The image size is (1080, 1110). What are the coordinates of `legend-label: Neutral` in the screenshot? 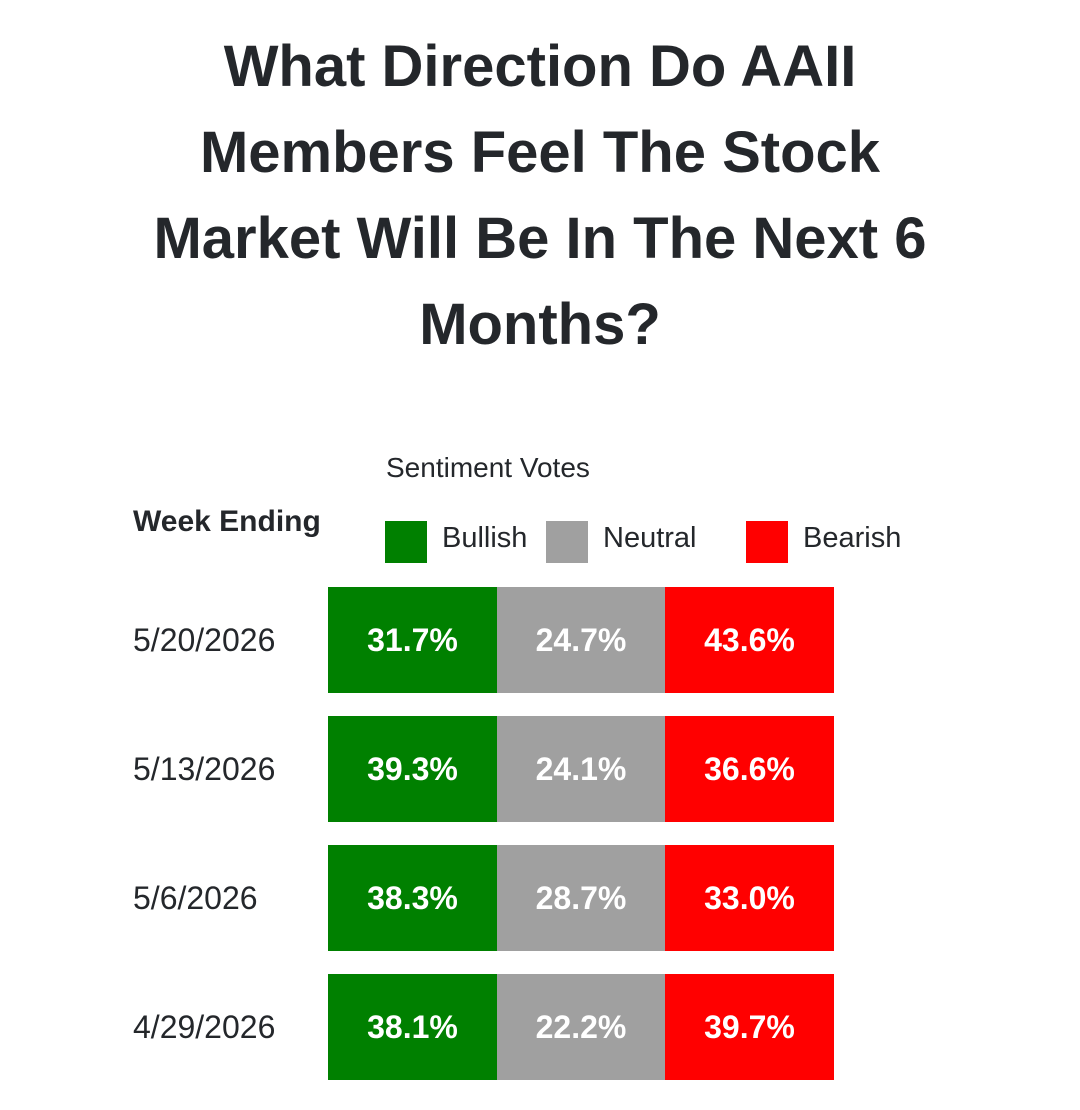 It's located at (650, 538).